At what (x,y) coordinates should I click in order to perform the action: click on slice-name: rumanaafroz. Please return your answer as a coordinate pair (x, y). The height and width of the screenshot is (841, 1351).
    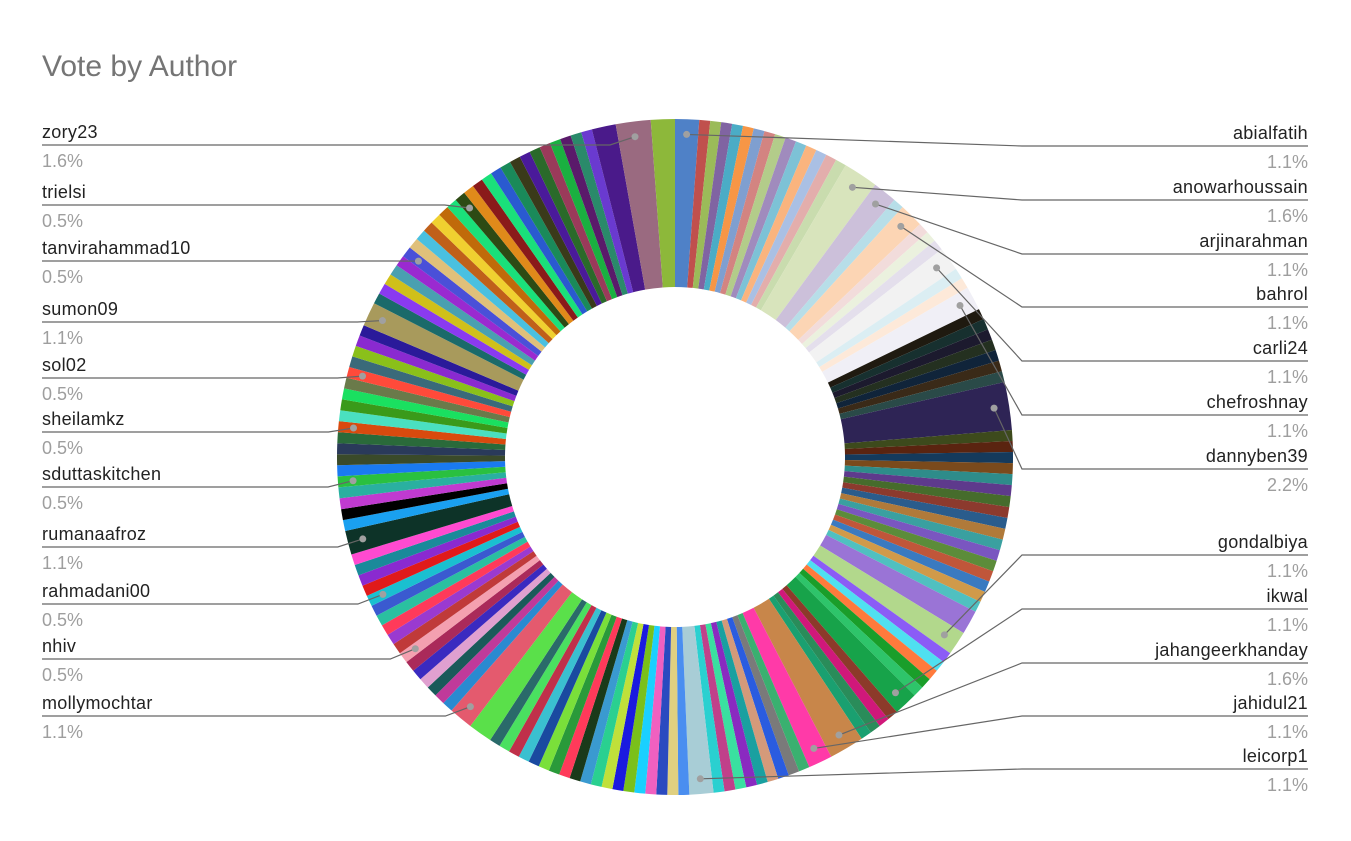
    Looking at the image, I should click on (94, 534).